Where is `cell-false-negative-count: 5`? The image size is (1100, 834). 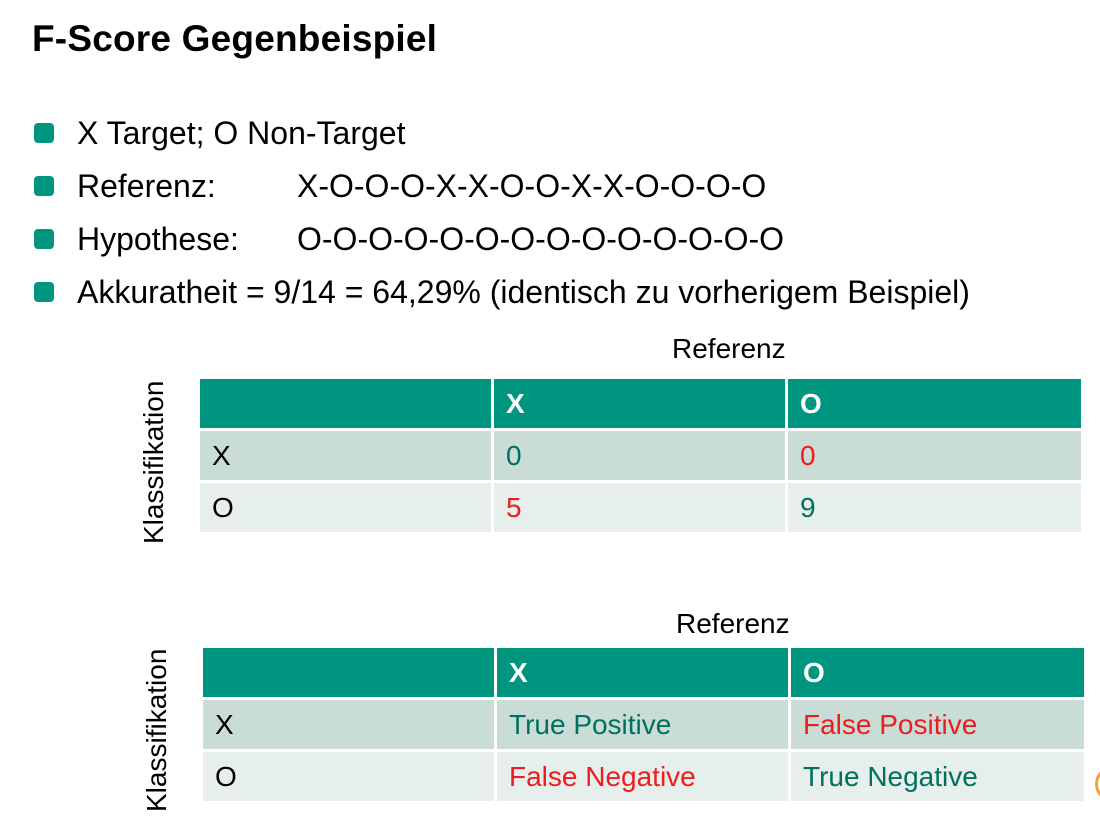
cell-false-negative-count: 5 is located at coordinates (639, 507).